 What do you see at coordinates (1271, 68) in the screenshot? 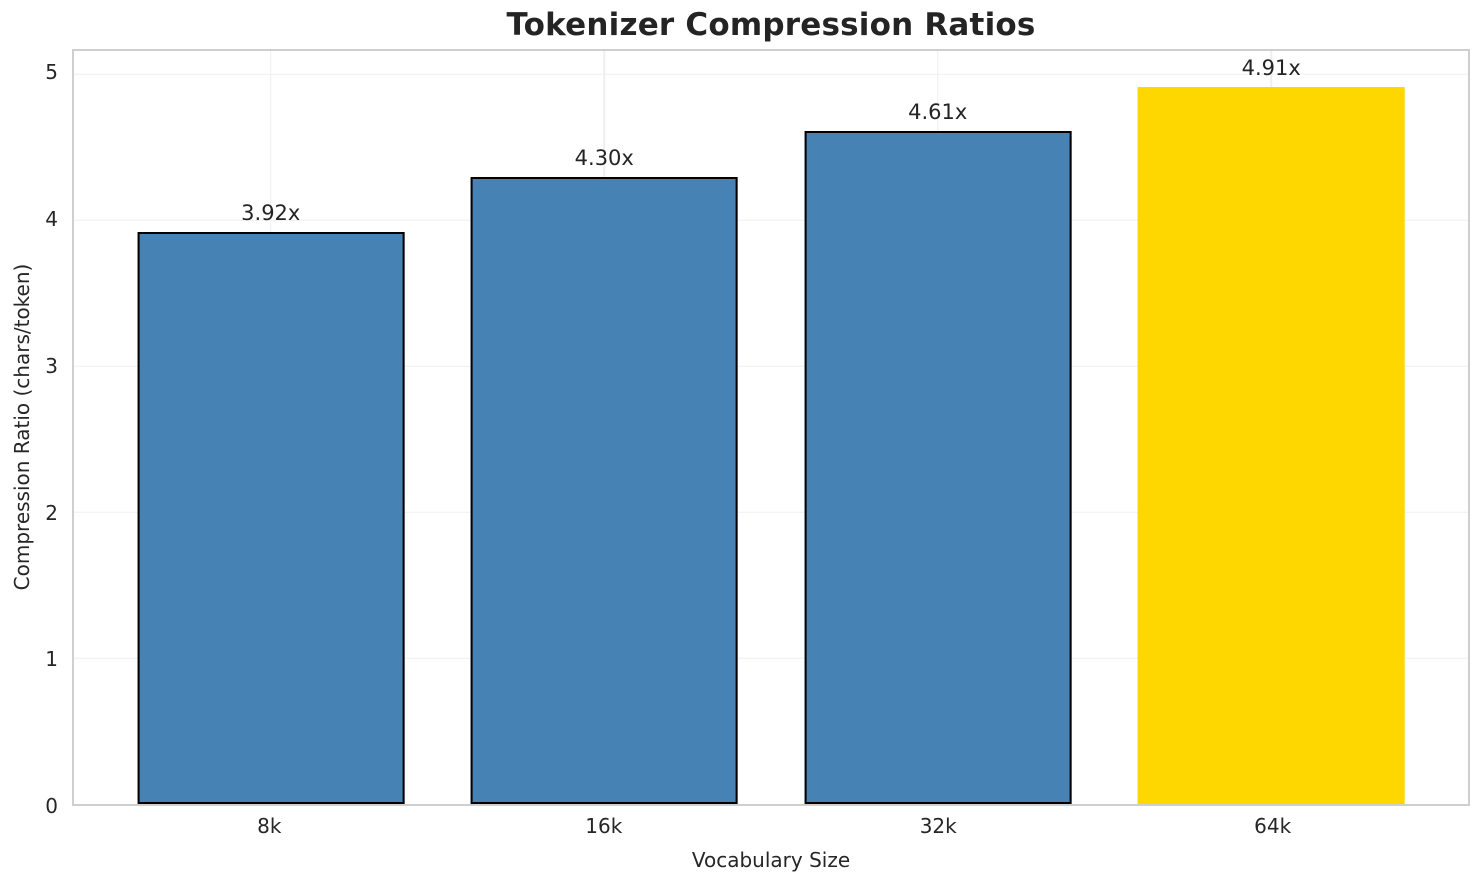
I see `bar-value-label: 4.91x` at bounding box center [1271, 68].